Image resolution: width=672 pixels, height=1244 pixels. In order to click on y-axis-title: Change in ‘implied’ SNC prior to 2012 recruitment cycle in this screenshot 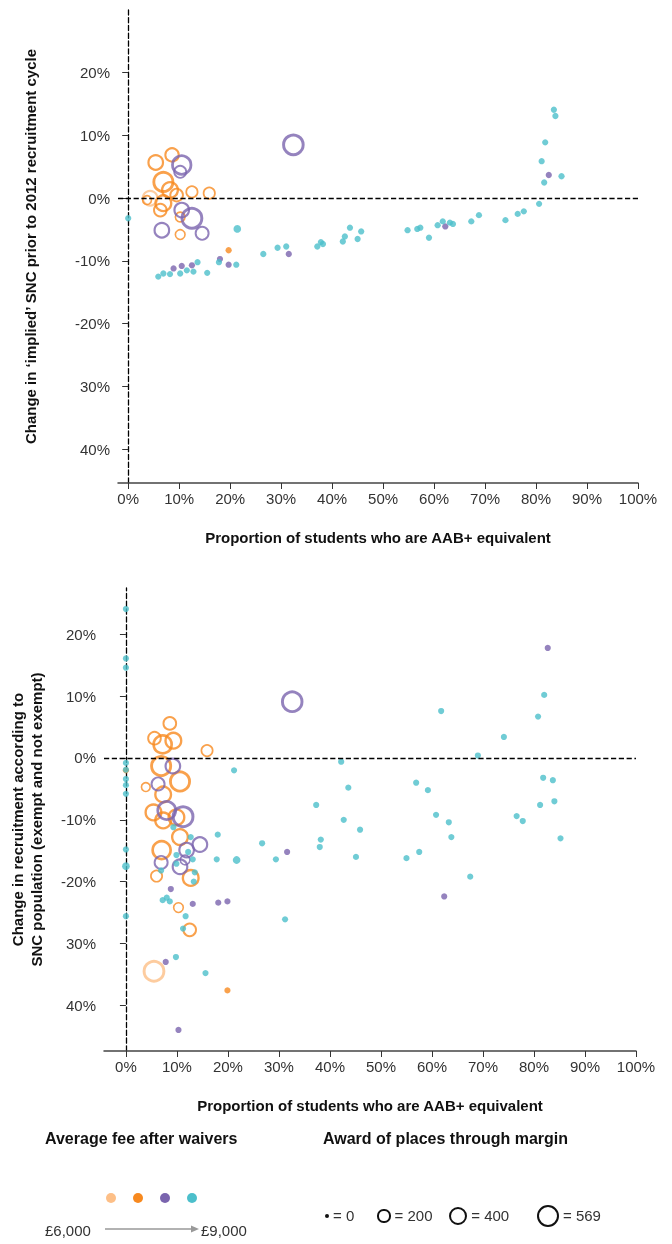, I will do `click(30, 246)`.